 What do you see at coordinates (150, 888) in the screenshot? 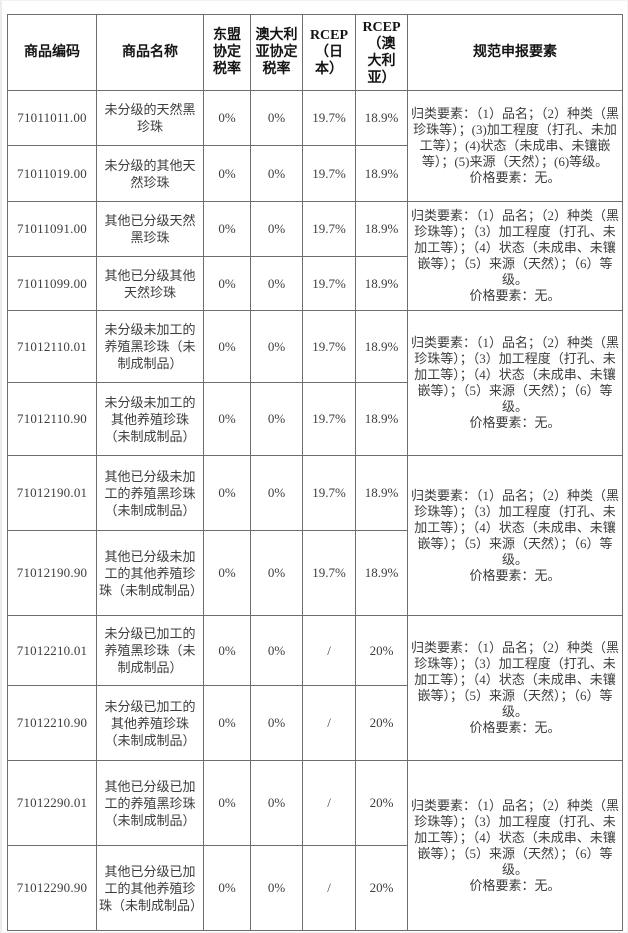
I see `commodity-name-cell: 其他已分级已加工的其他养殖珍珠（未制成制品）` at bounding box center [150, 888].